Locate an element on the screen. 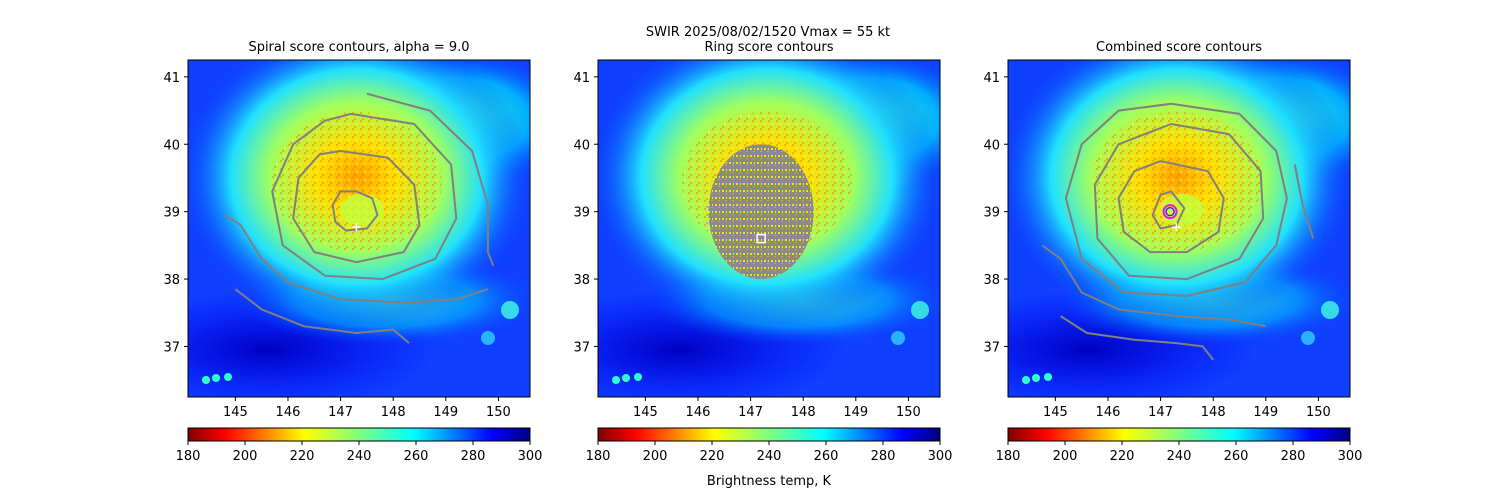  combined-center-circle-inner is located at coordinates (1170, 211).